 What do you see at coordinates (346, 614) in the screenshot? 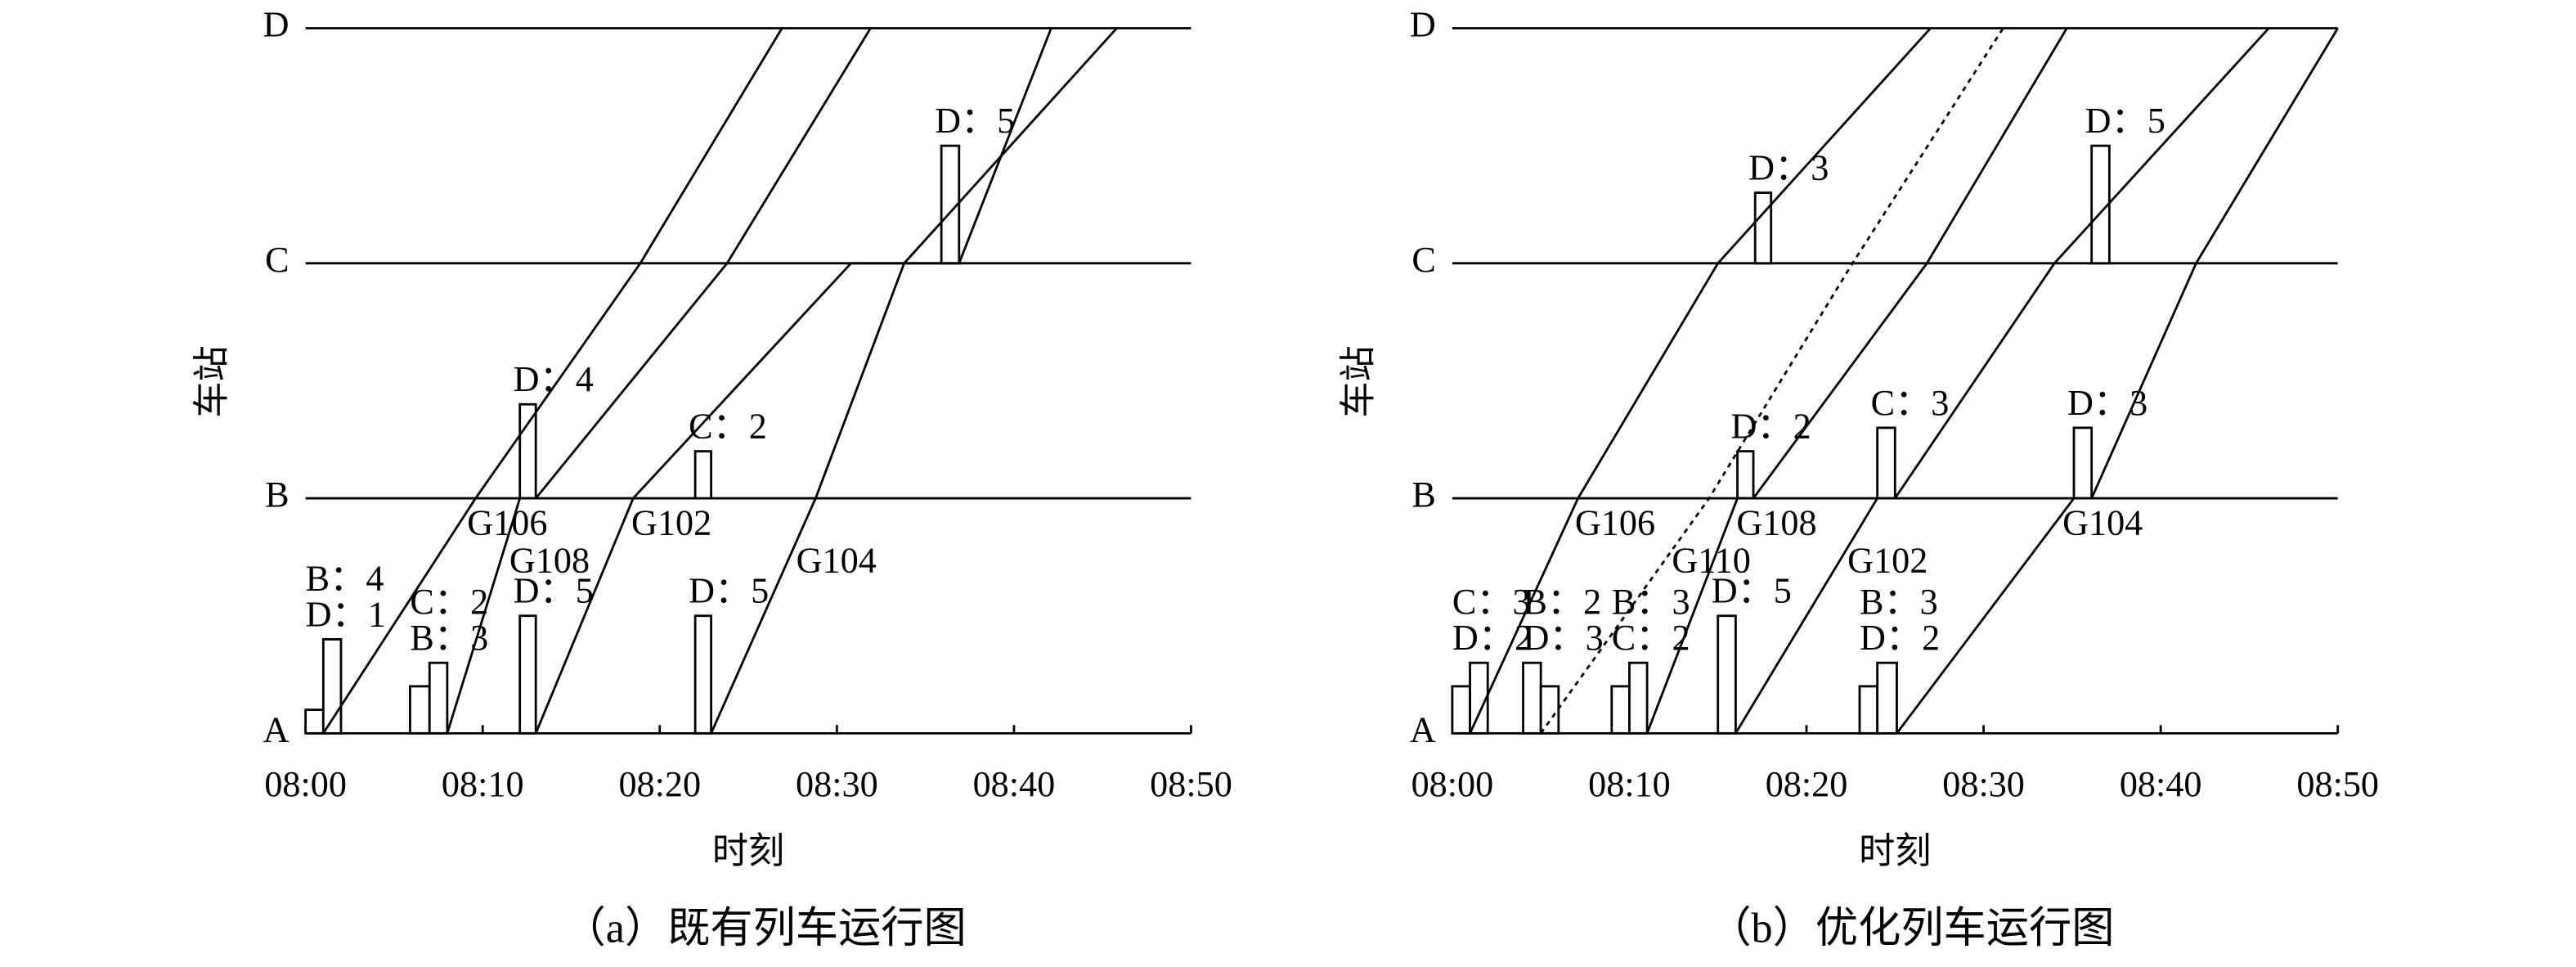
I see `bar-label: D：1` at bounding box center [346, 614].